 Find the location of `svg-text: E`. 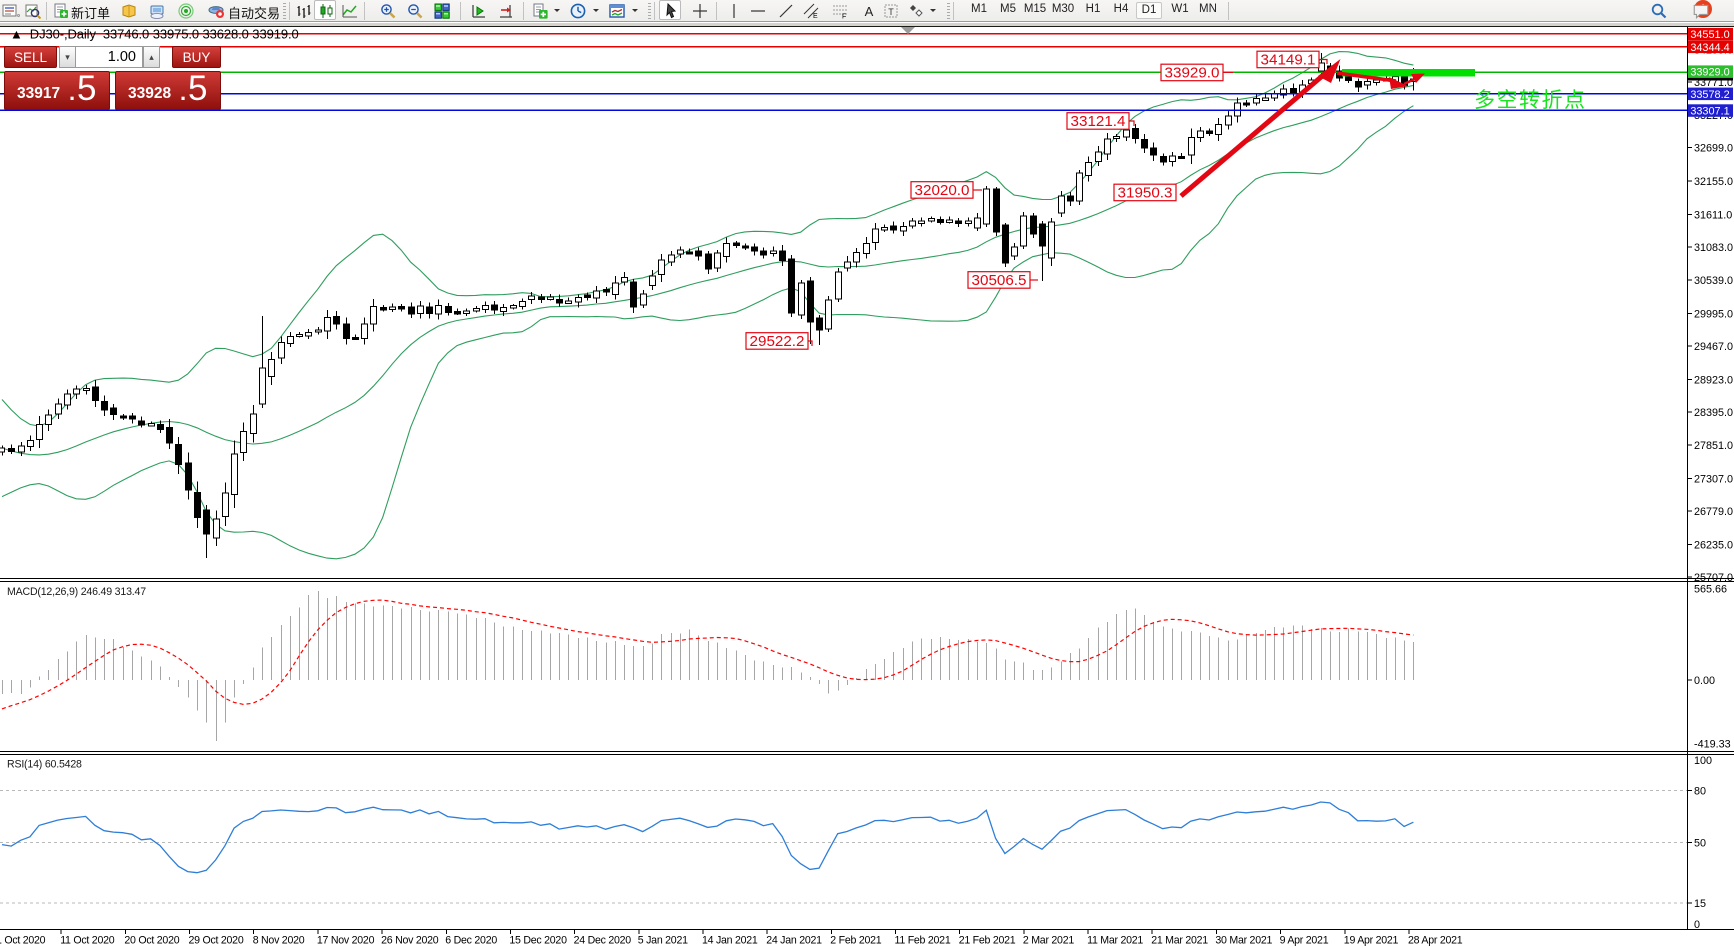

svg-text: E is located at coordinates (815, 16).